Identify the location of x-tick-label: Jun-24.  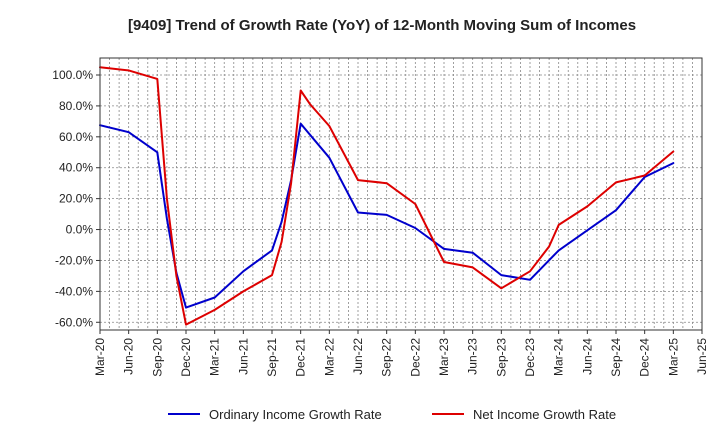
(587, 356).